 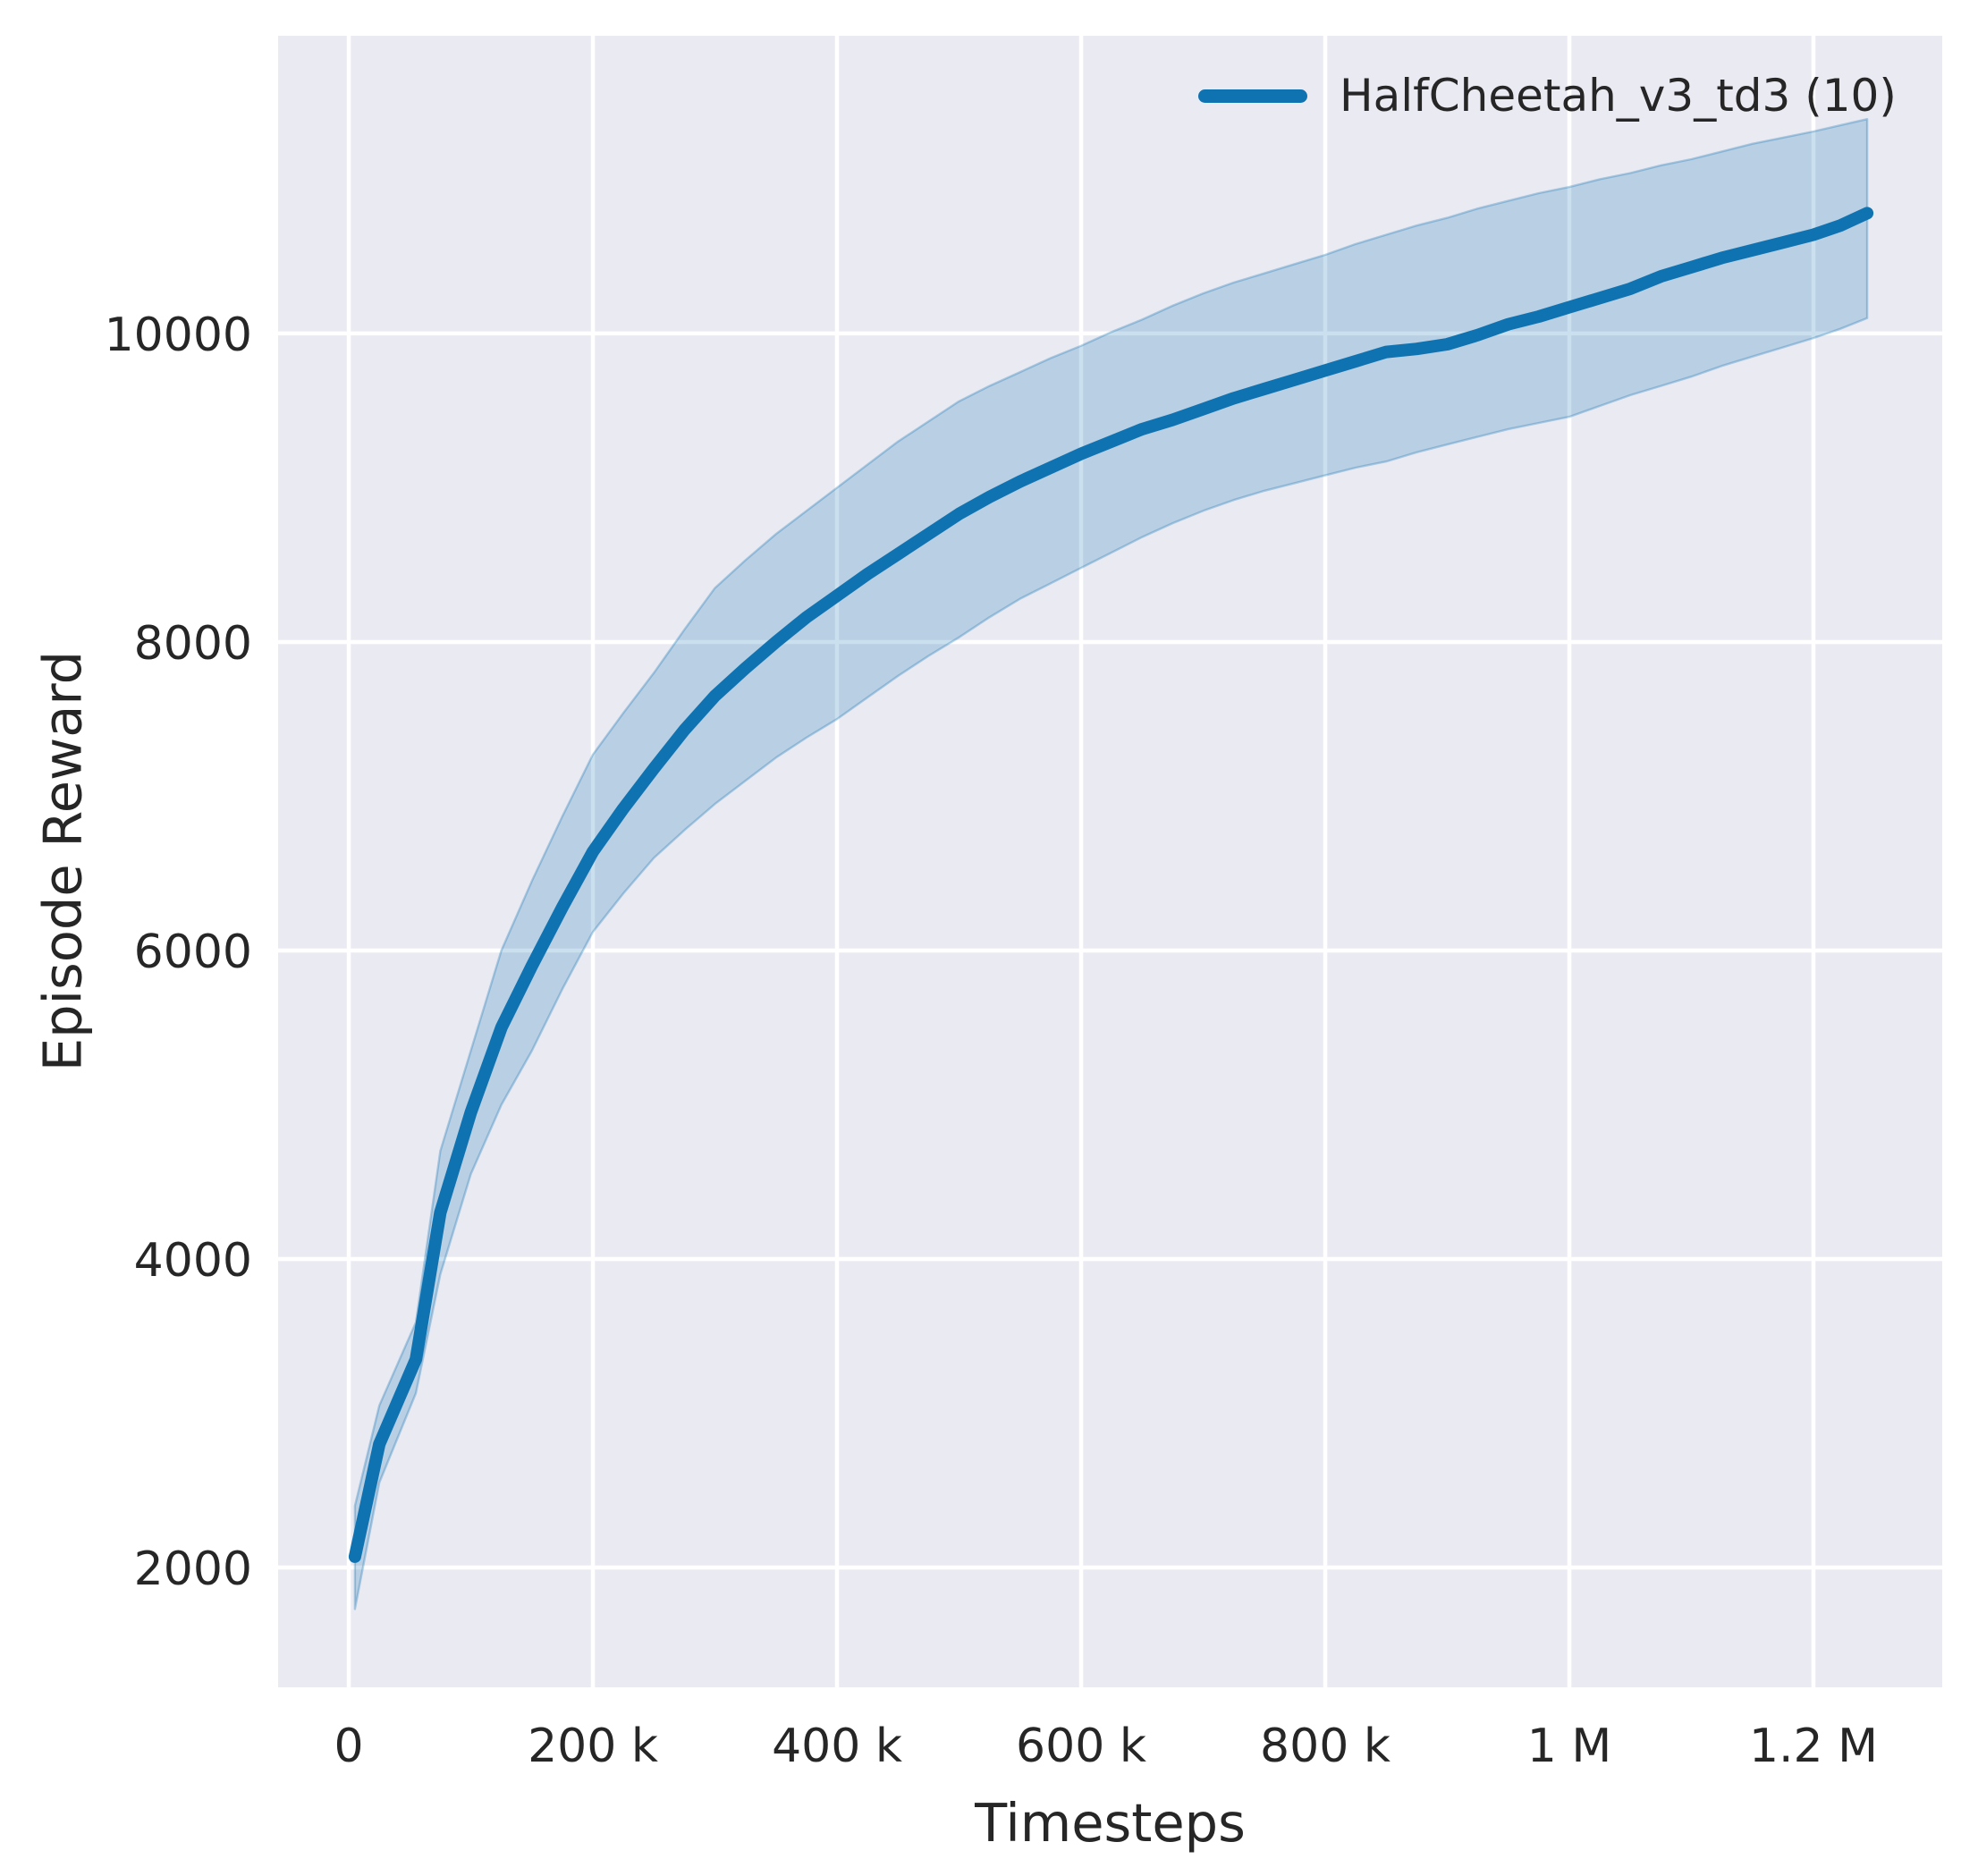 I want to click on legend-line-swatch, so click(x=1252, y=96).